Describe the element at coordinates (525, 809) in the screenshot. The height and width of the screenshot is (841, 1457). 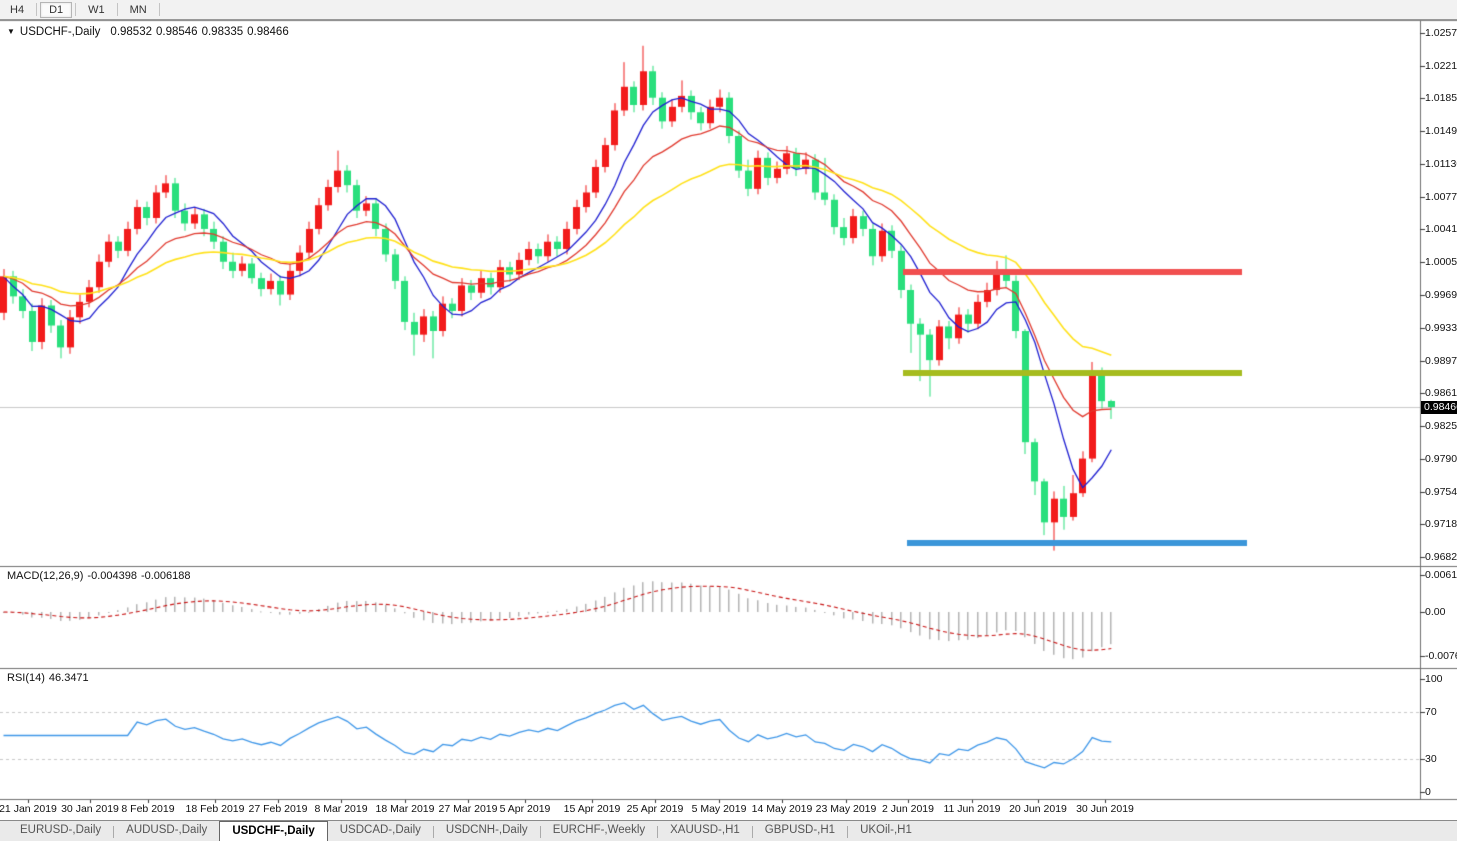
I see `date-axis-label: 5 Apr 2019` at that location.